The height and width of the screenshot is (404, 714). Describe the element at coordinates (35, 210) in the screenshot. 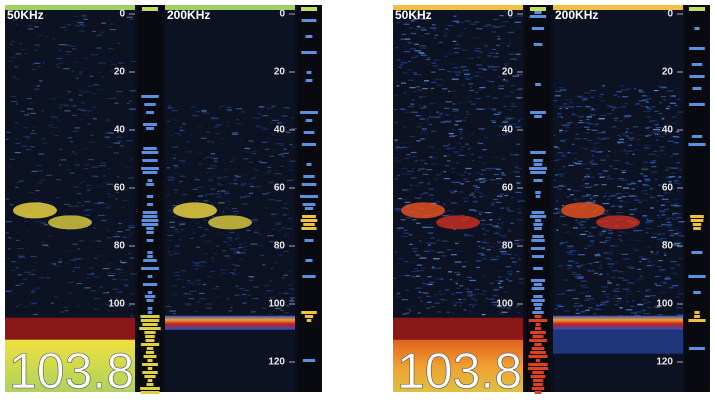

I see `fish-school` at that location.